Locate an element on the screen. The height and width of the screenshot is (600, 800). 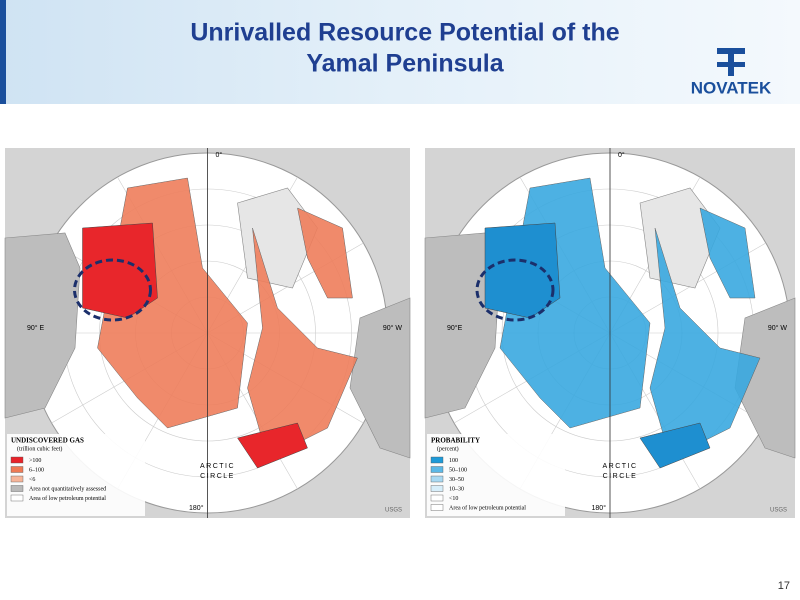
legend-item: 30–50 is located at coordinates (456, 480).